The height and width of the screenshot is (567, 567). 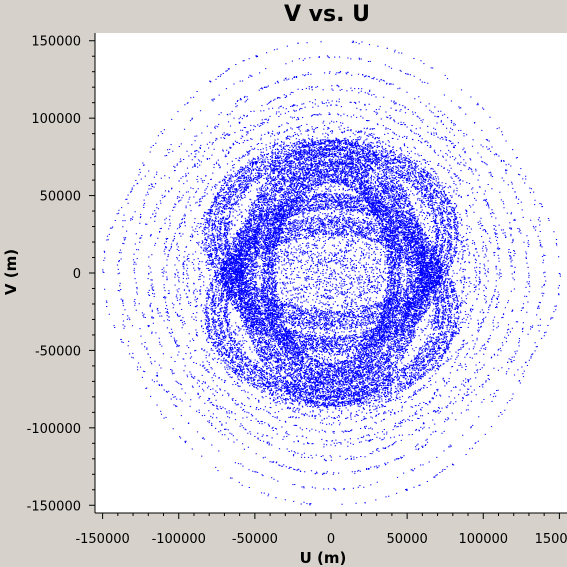 What do you see at coordinates (102, 539) in the screenshot?
I see `x-tick-label: -150000` at bounding box center [102, 539].